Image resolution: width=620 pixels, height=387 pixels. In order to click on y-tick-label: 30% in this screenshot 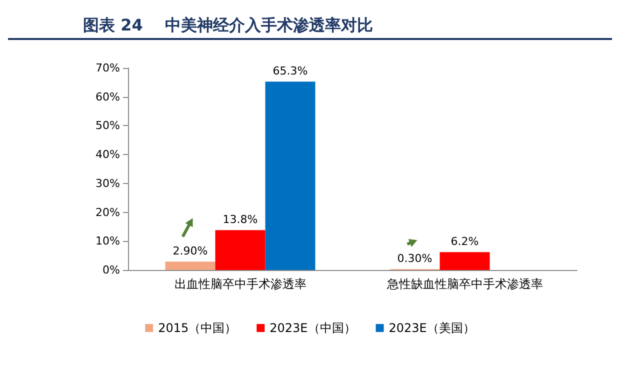, I will do `click(108, 183)`.